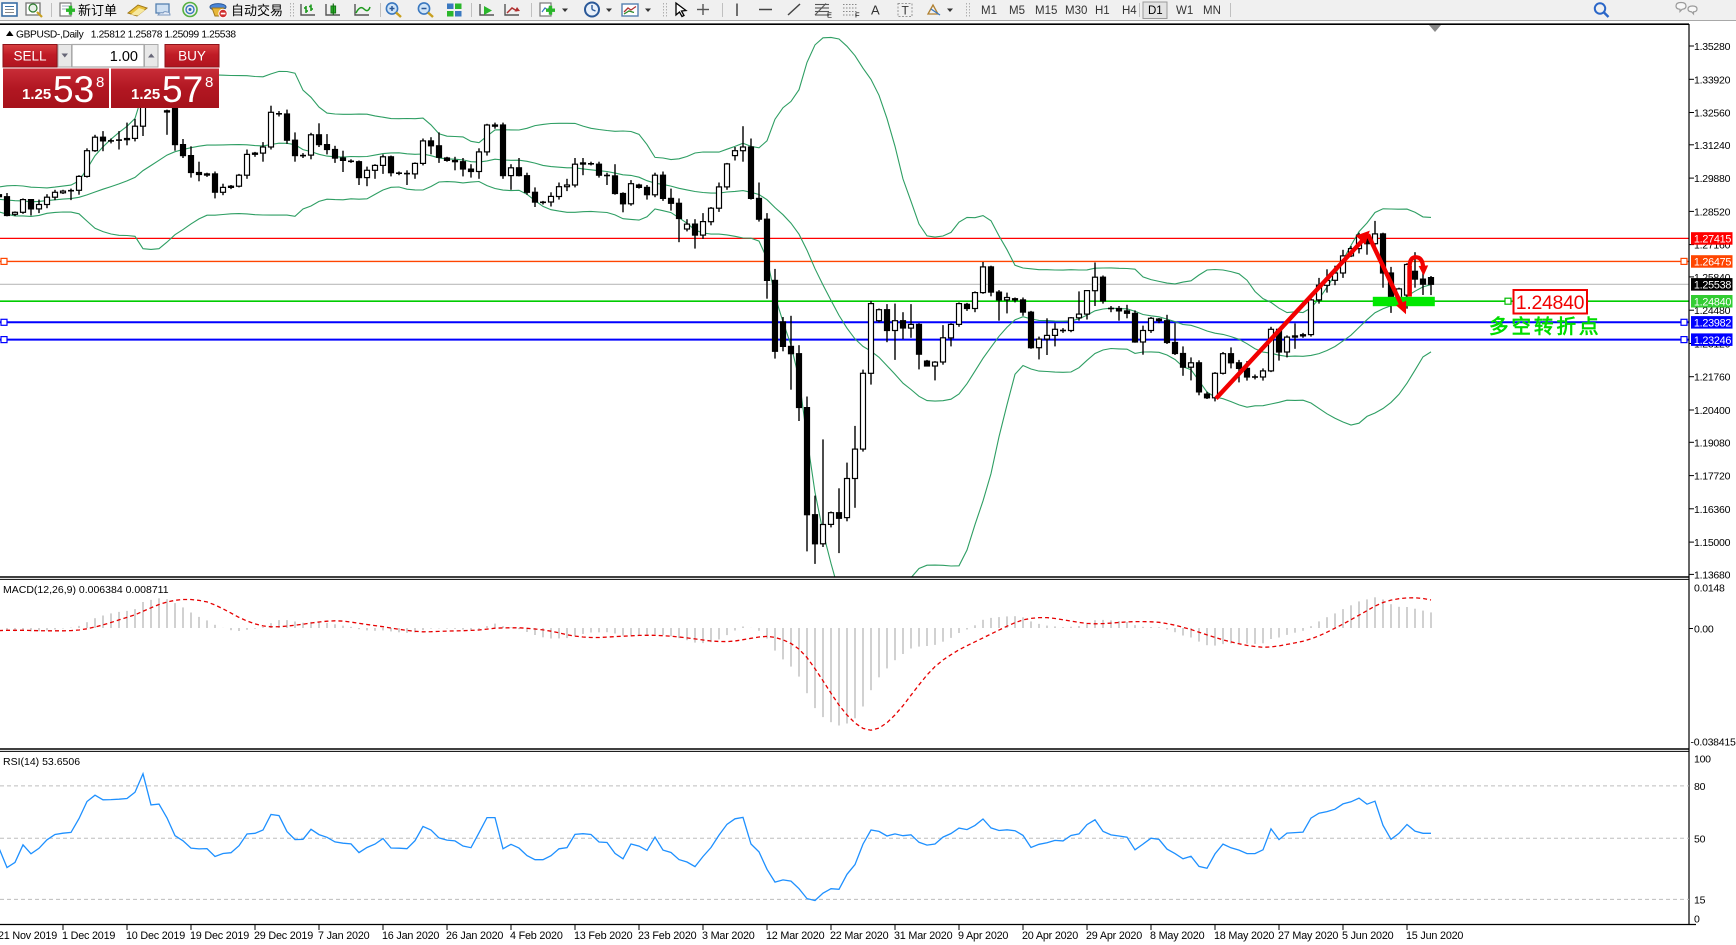 This screenshot has width=1736, height=945. I want to click on svg-text: 0.00, so click(1704, 630).